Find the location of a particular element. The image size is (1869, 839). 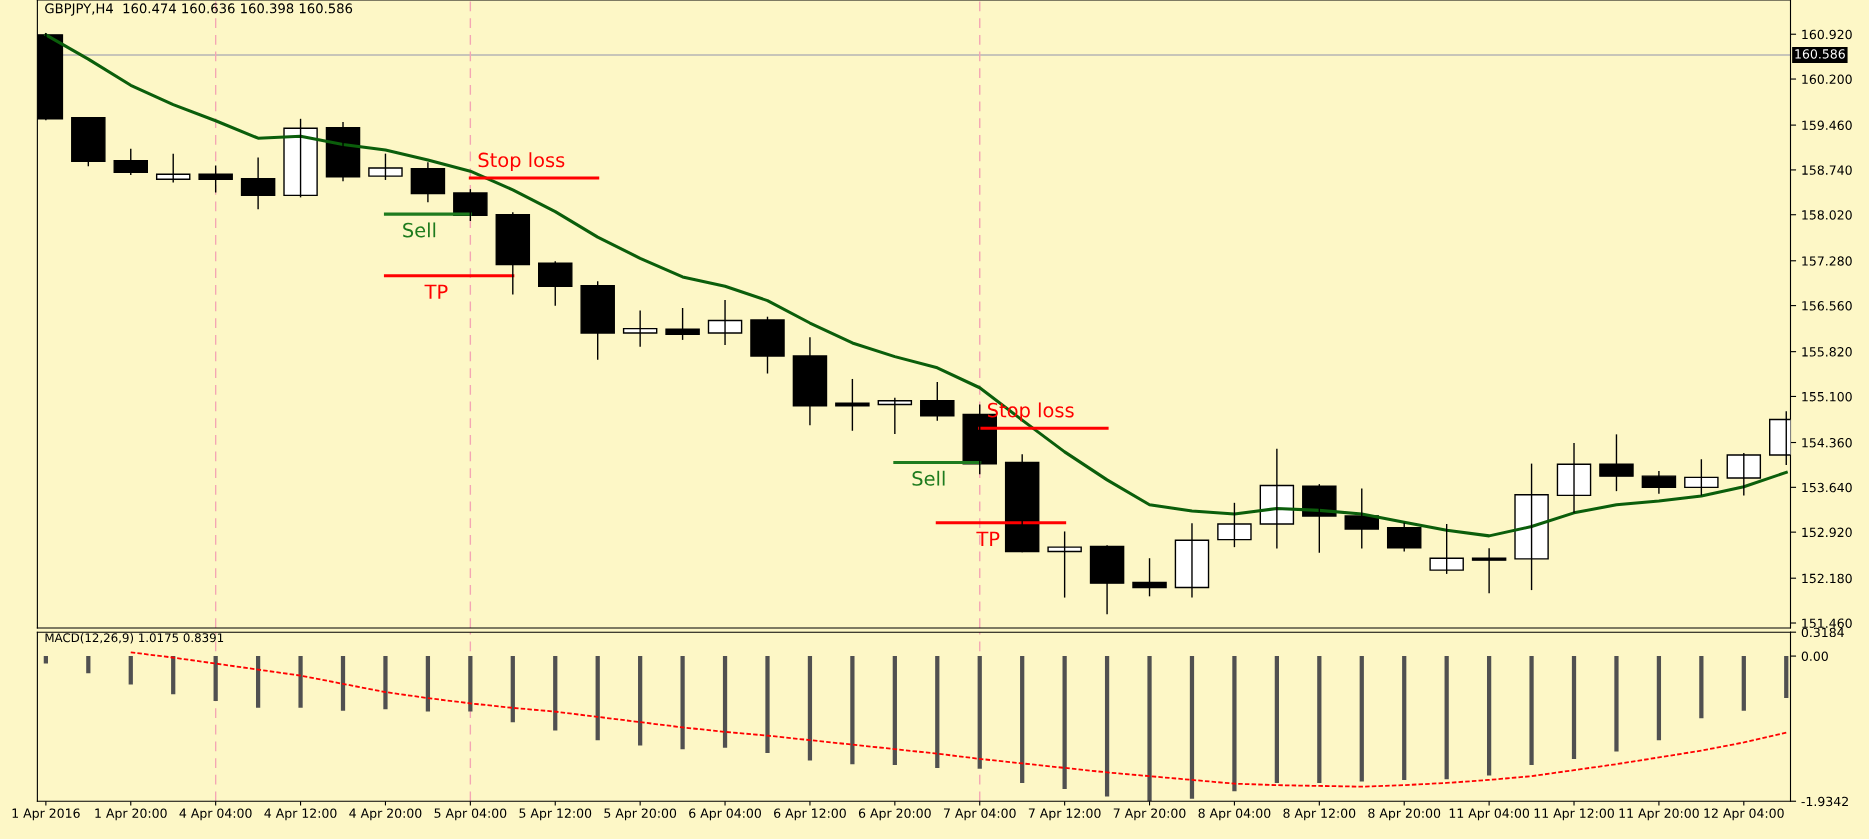

y-tick-label: 152.920 is located at coordinates (1827, 532).